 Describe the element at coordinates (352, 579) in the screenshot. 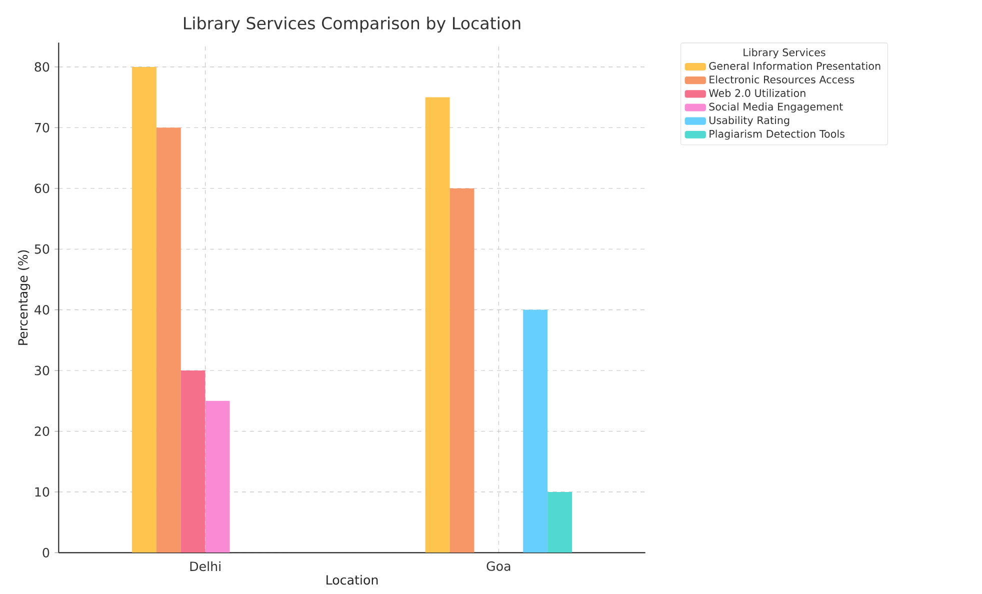

I see `x-axis-title: Location` at that location.